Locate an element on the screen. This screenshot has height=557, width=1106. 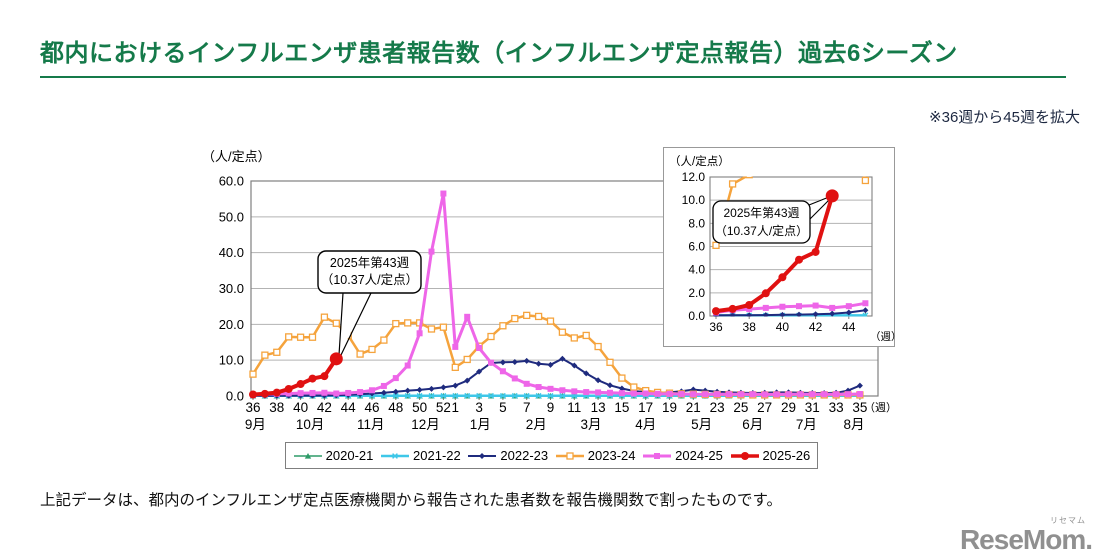
svg-text: 4月 is located at coordinates (645, 424).